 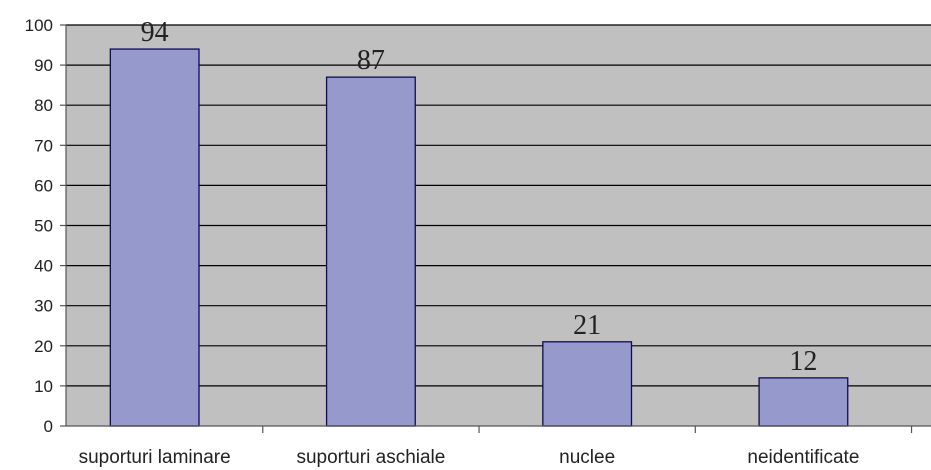 I want to click on category-label-suporturi-aschiale: suporturi aschiale, so click(x=370, y=457).